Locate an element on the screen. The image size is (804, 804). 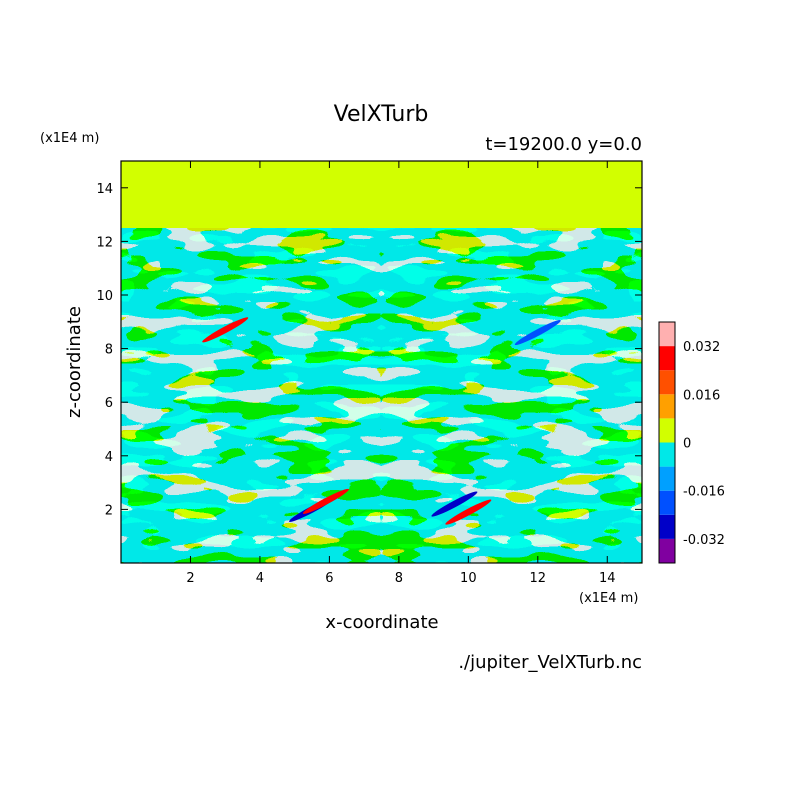
colorbar-tick-label: -0.016 is located at coordinates (704, 492).